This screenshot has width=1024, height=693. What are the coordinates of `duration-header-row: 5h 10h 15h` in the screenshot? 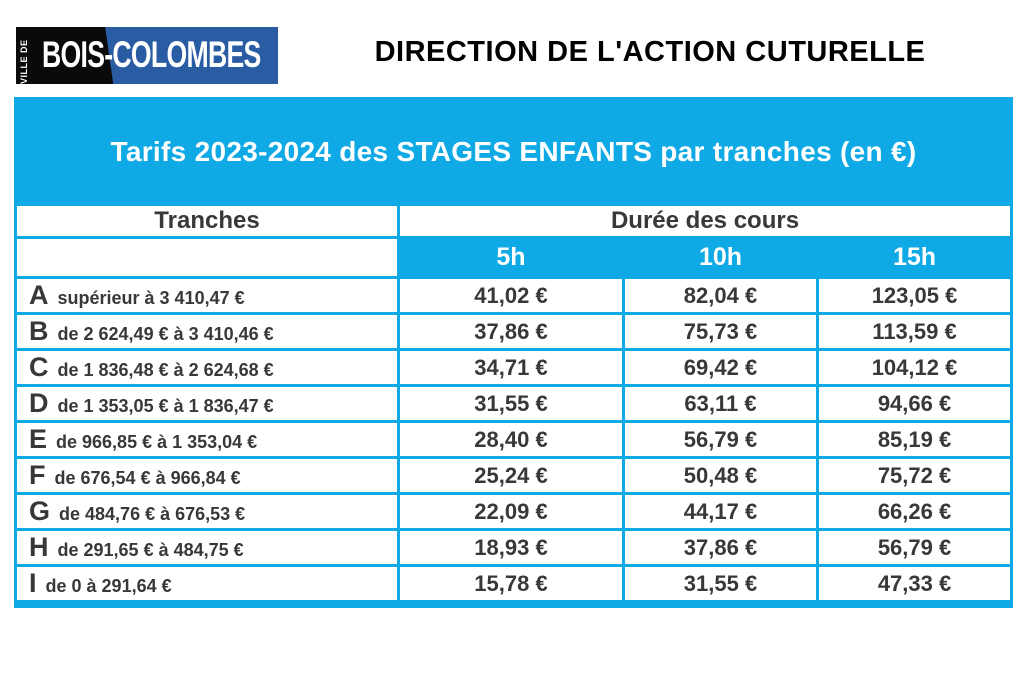 It's located at (514, 257).